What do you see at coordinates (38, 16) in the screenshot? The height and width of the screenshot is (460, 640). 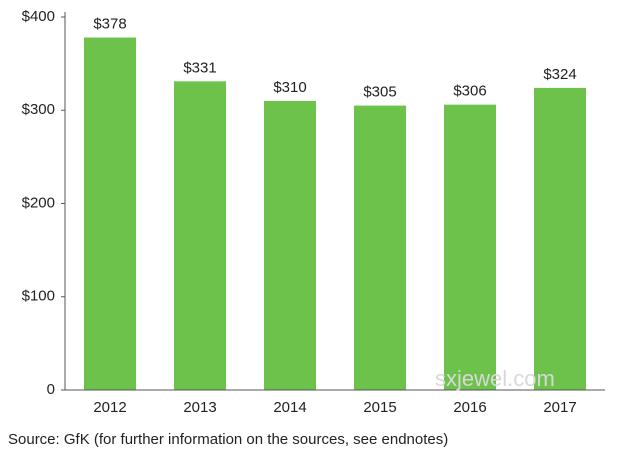 I see `y-tick-label: $400` at bounding box center [38, 16].